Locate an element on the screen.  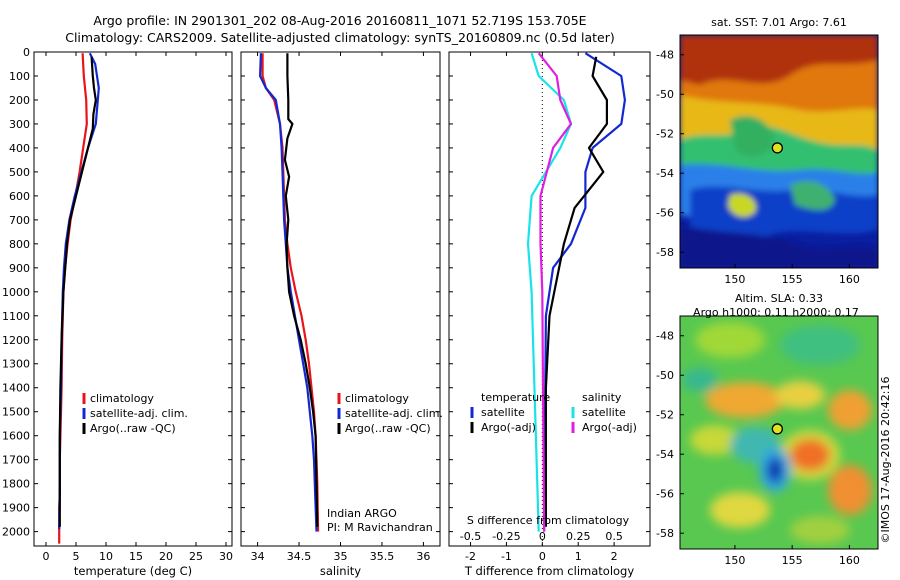
secondary-tick-label: 0.5 is located at coordinates (614, 536).